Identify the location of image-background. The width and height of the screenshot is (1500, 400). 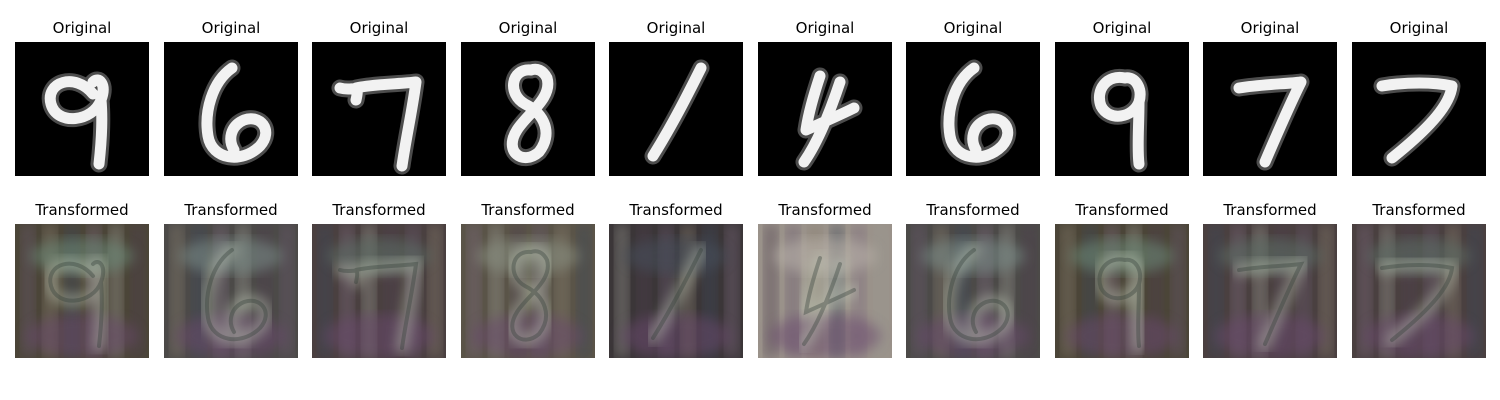
(1419, 109).